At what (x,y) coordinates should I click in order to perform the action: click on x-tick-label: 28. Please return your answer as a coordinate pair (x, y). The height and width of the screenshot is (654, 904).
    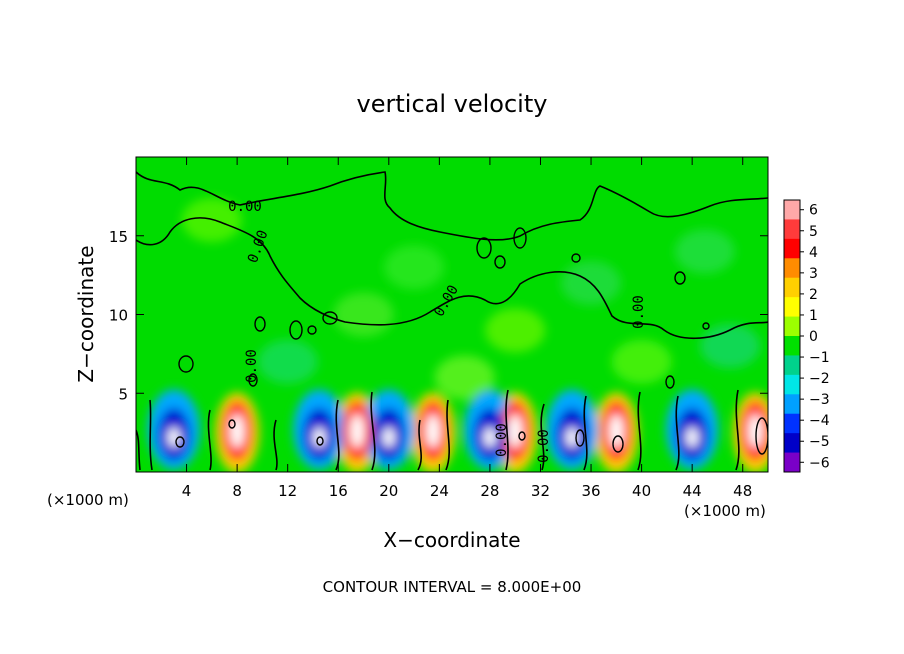
    Looking at the image, I should click on (489, 491).